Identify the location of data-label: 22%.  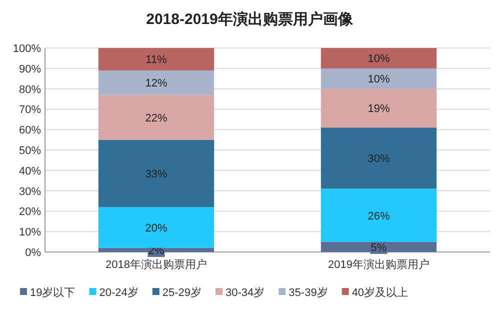
(156, 118).